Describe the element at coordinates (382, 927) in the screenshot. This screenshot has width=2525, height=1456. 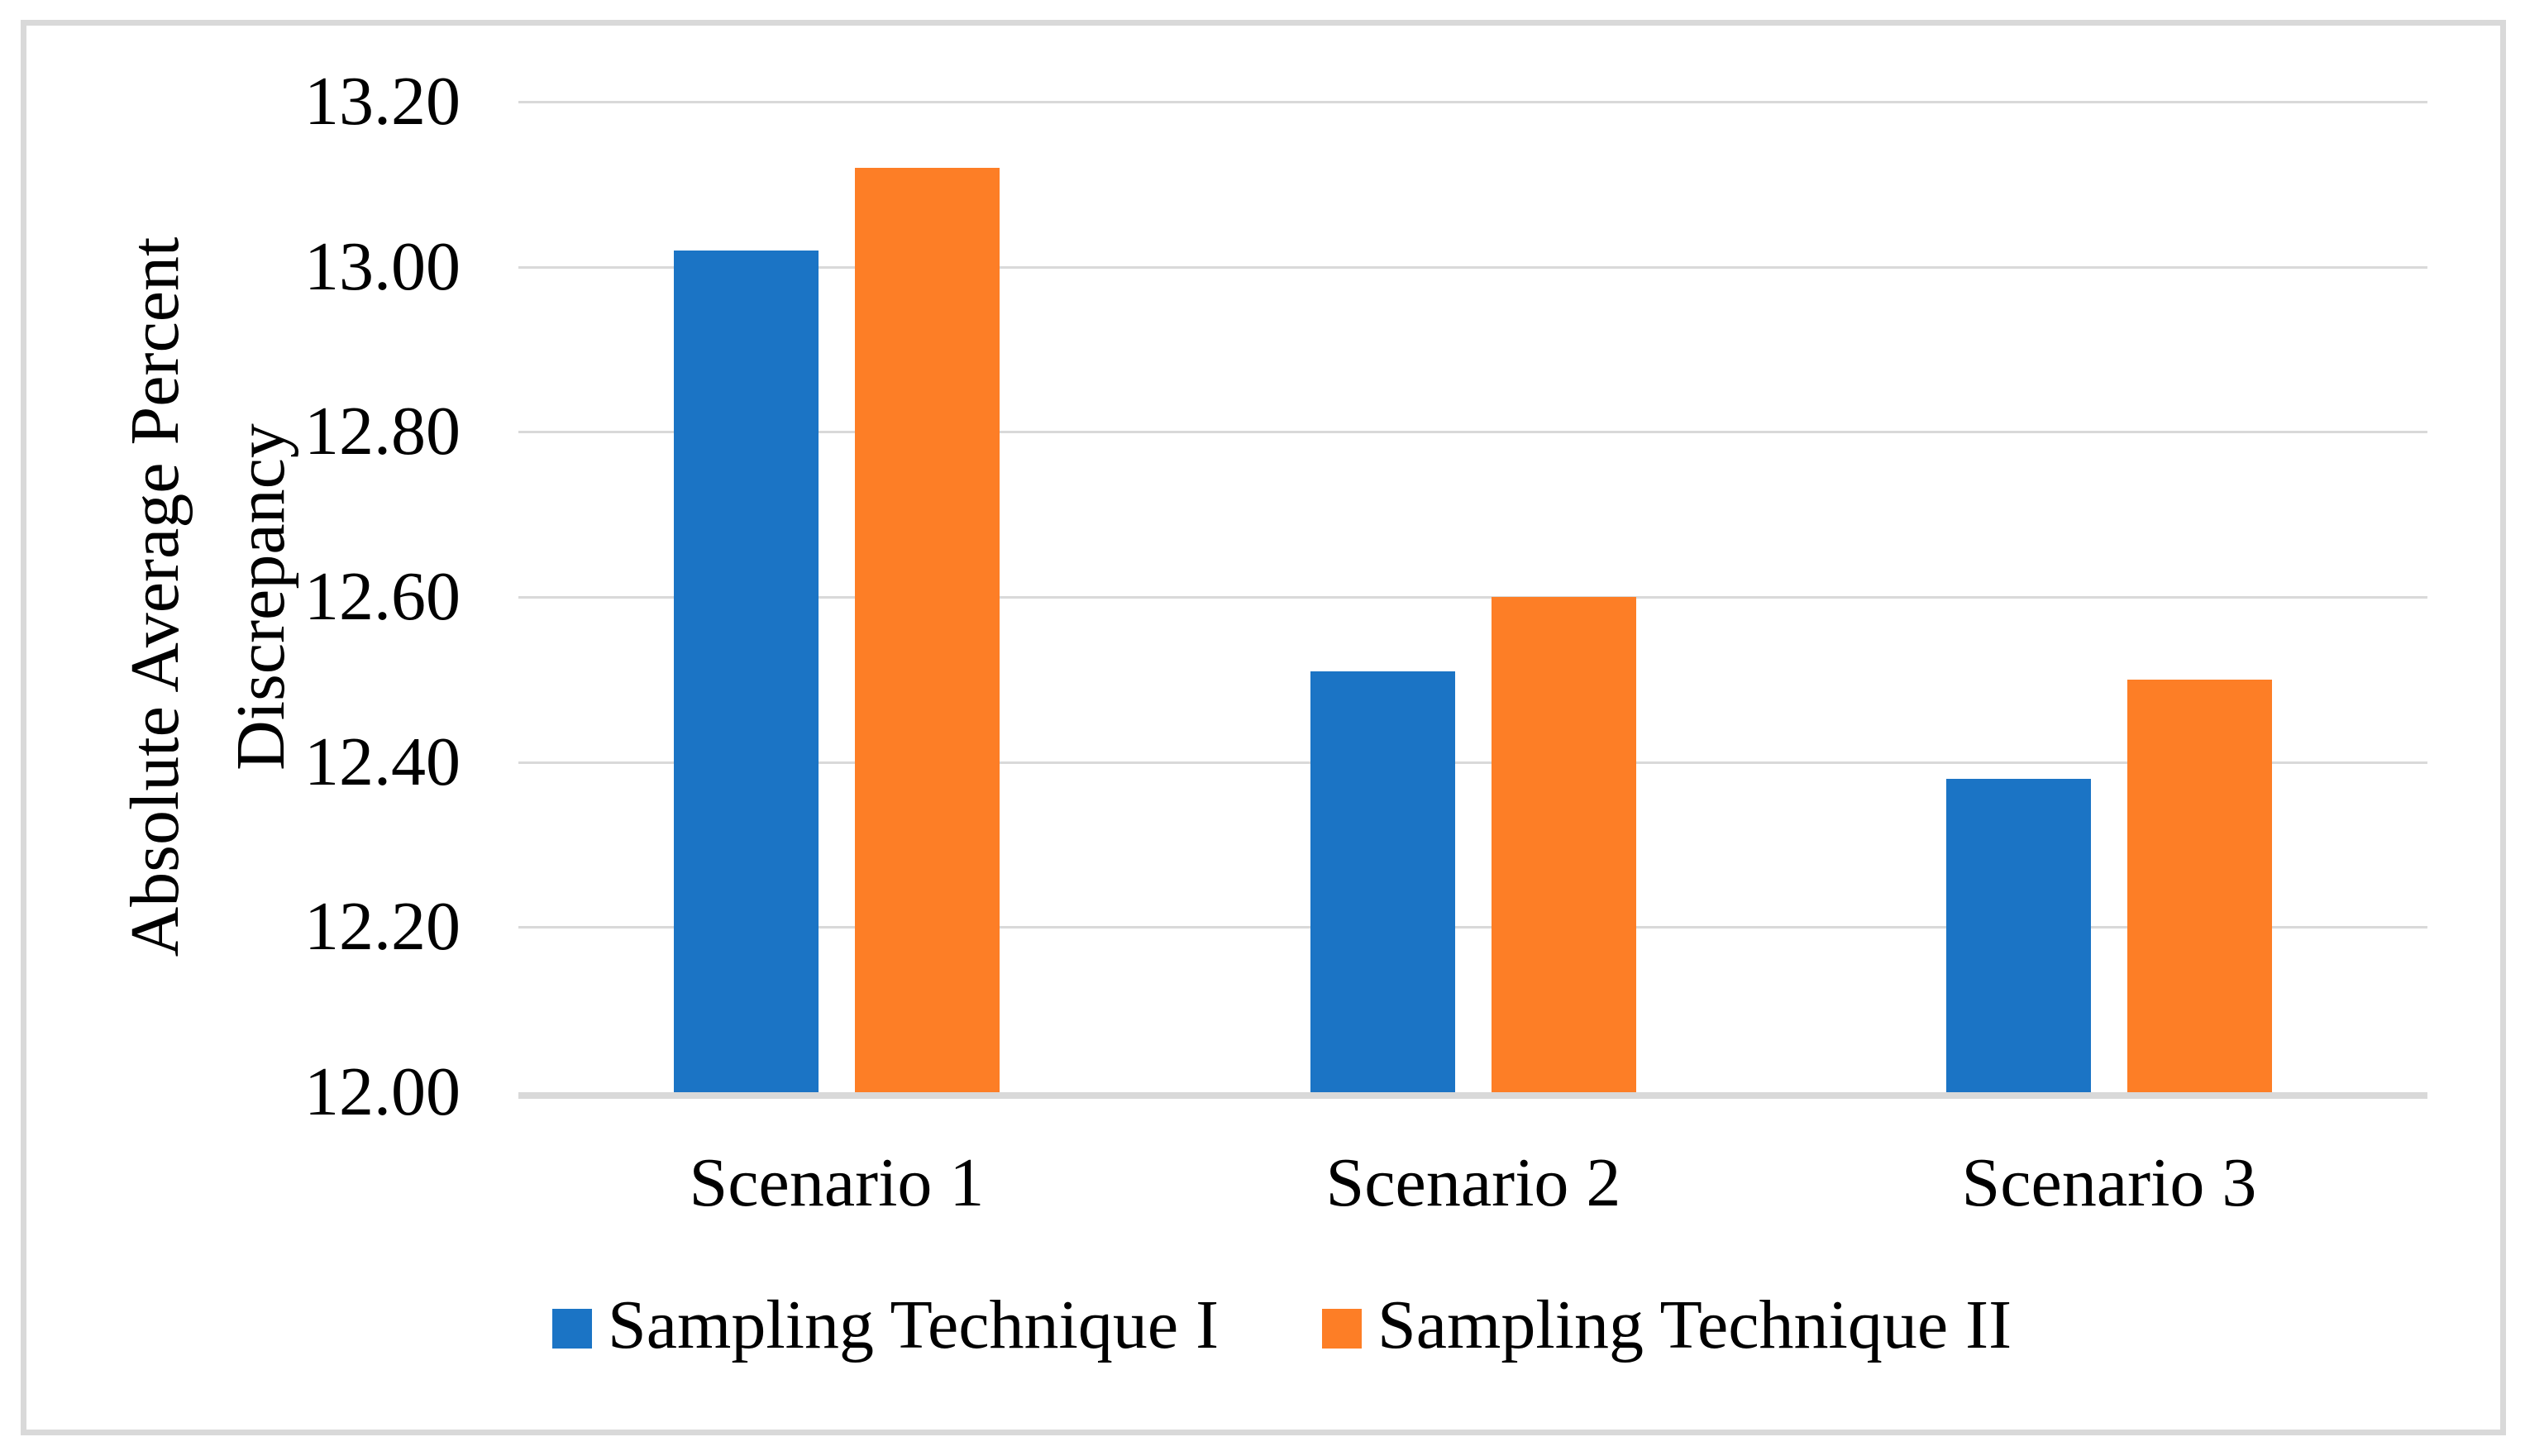
I see `y-tick-label: 12.20` at that location.